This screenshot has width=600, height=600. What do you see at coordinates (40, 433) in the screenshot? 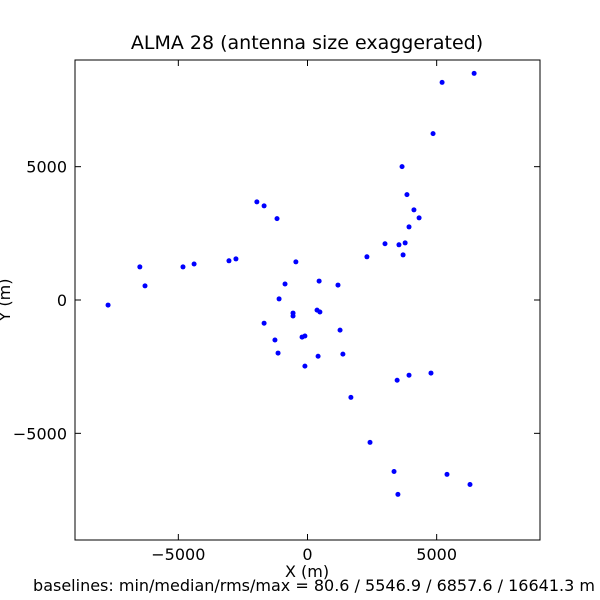
I see `y-tick-label: −5000` at bounding box center [40, 433].